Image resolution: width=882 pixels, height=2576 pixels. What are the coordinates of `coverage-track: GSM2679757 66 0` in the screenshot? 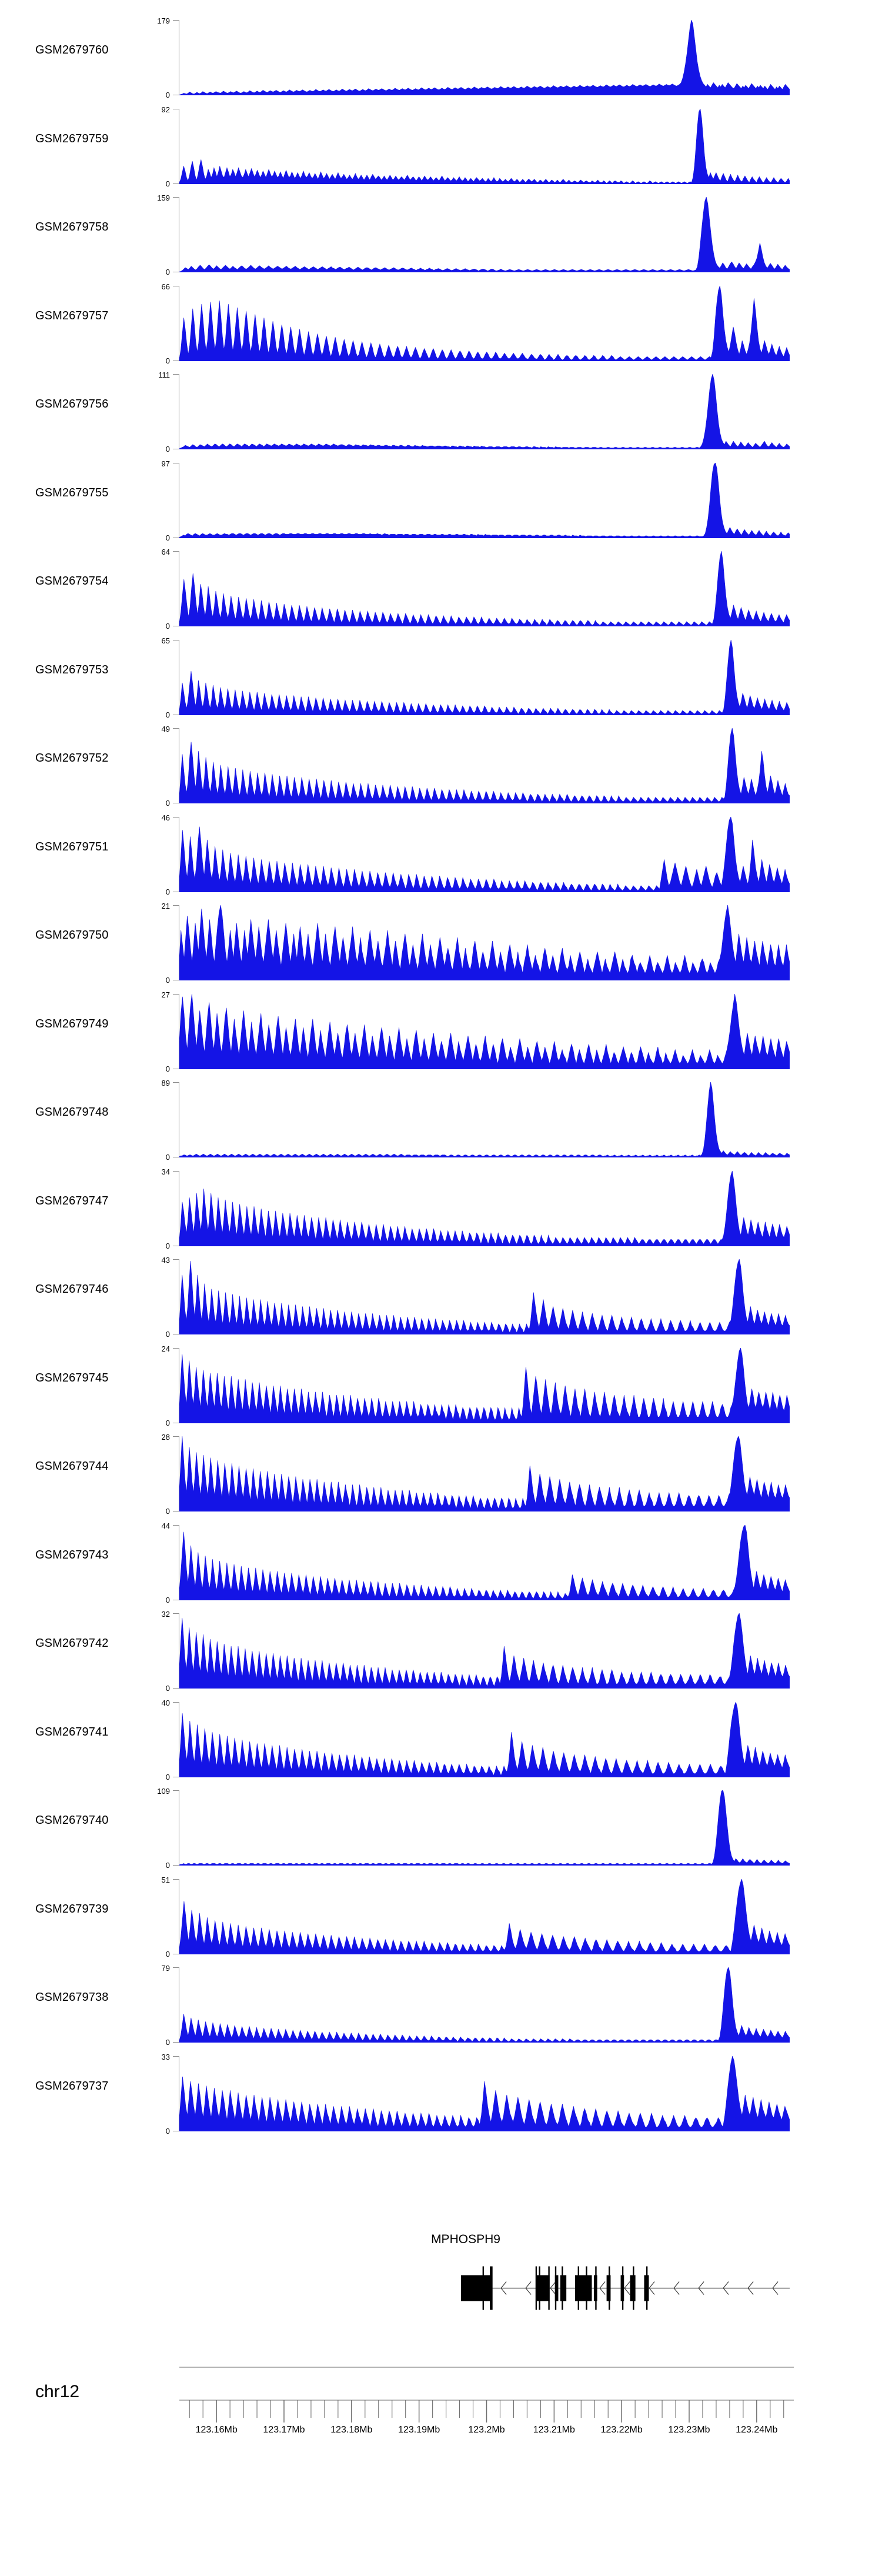 It's located at (441, 323).